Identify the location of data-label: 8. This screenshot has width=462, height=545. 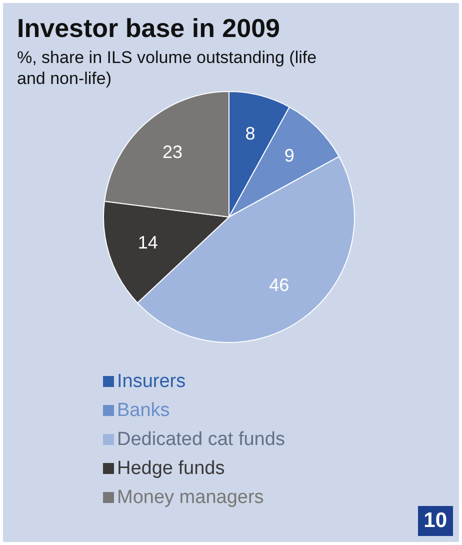
(250, 133).